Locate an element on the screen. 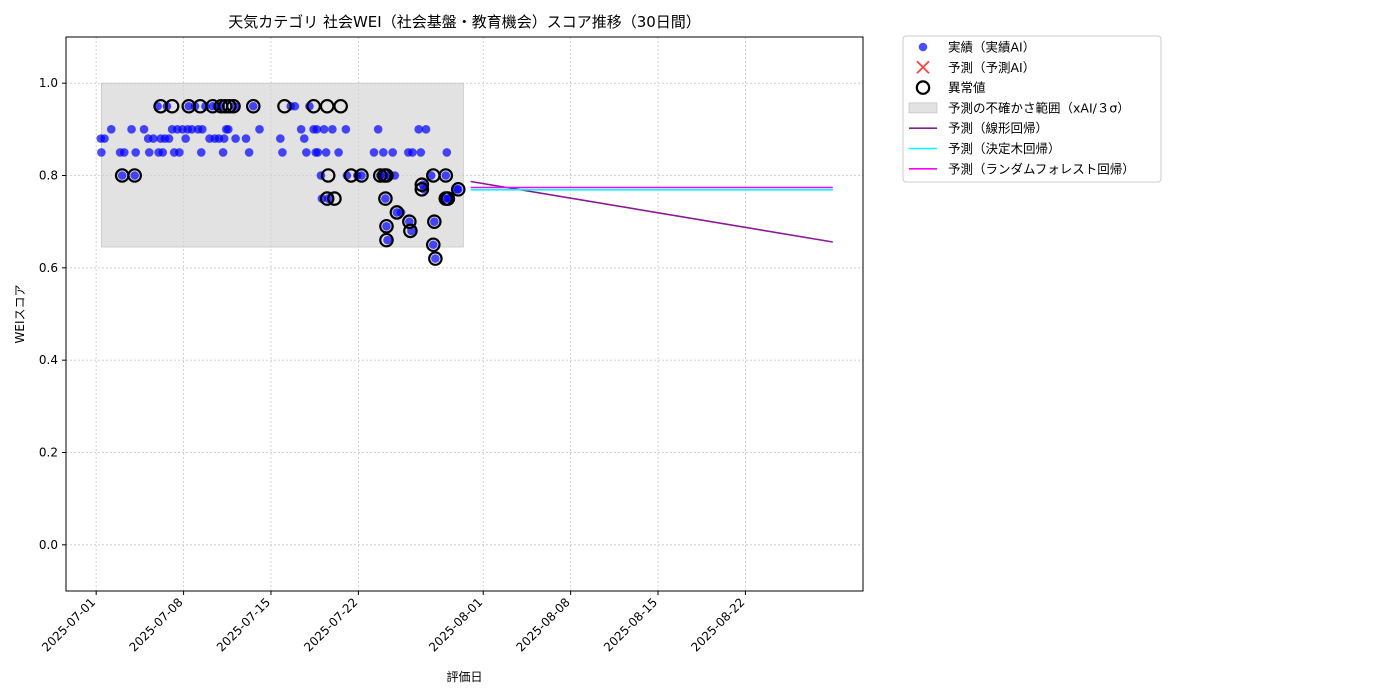 The image size is (1400, 700). y-tick-label: 0.8 is located at coordinates (48, 176).